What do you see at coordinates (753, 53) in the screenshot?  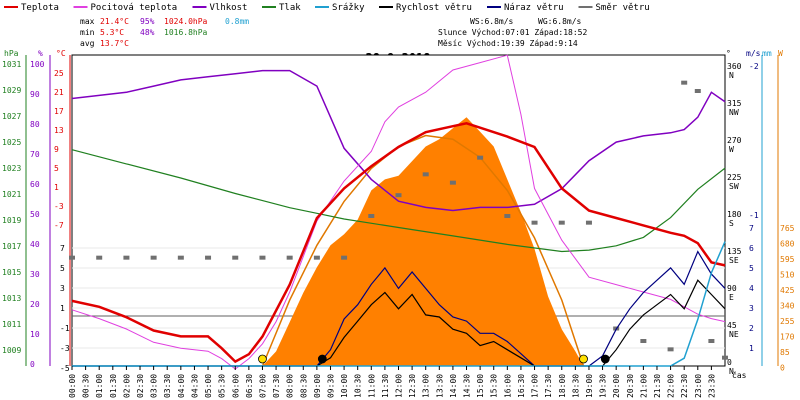 I see `ms-unit: m/s` at bounding box center [753, 53].